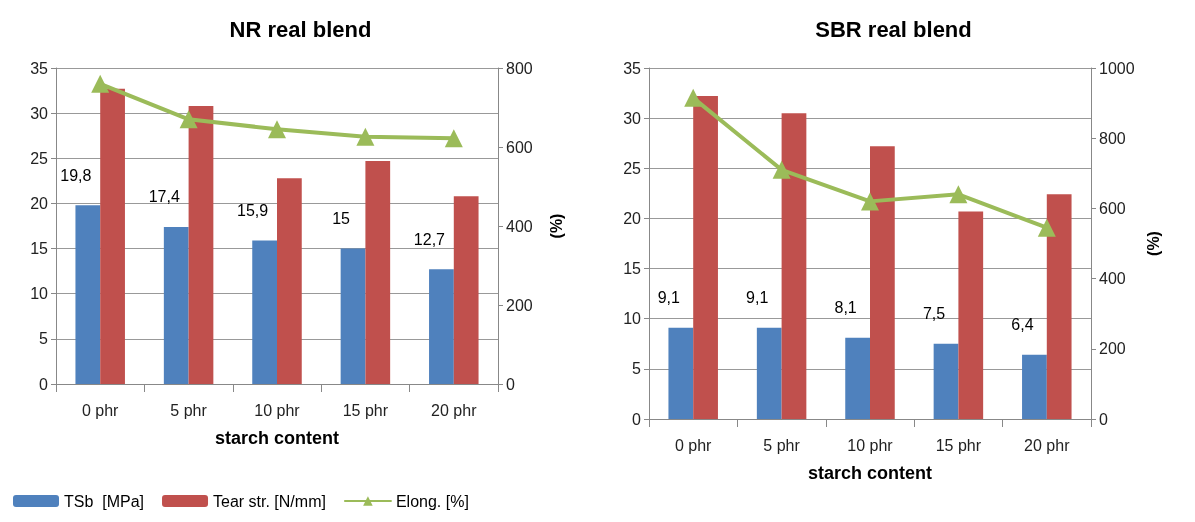 This screenshot has width=1195, height=522. I want to click on data-label: 12,7, so click(429, 239).